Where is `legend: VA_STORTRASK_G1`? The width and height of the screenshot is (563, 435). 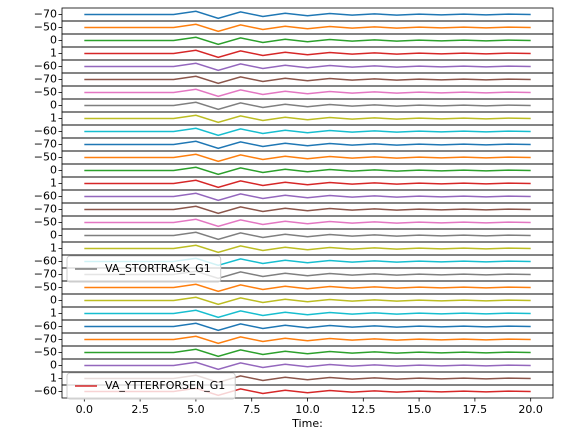
legend: VA_STORTRASK_G1 is located at coordinates (144, 269).